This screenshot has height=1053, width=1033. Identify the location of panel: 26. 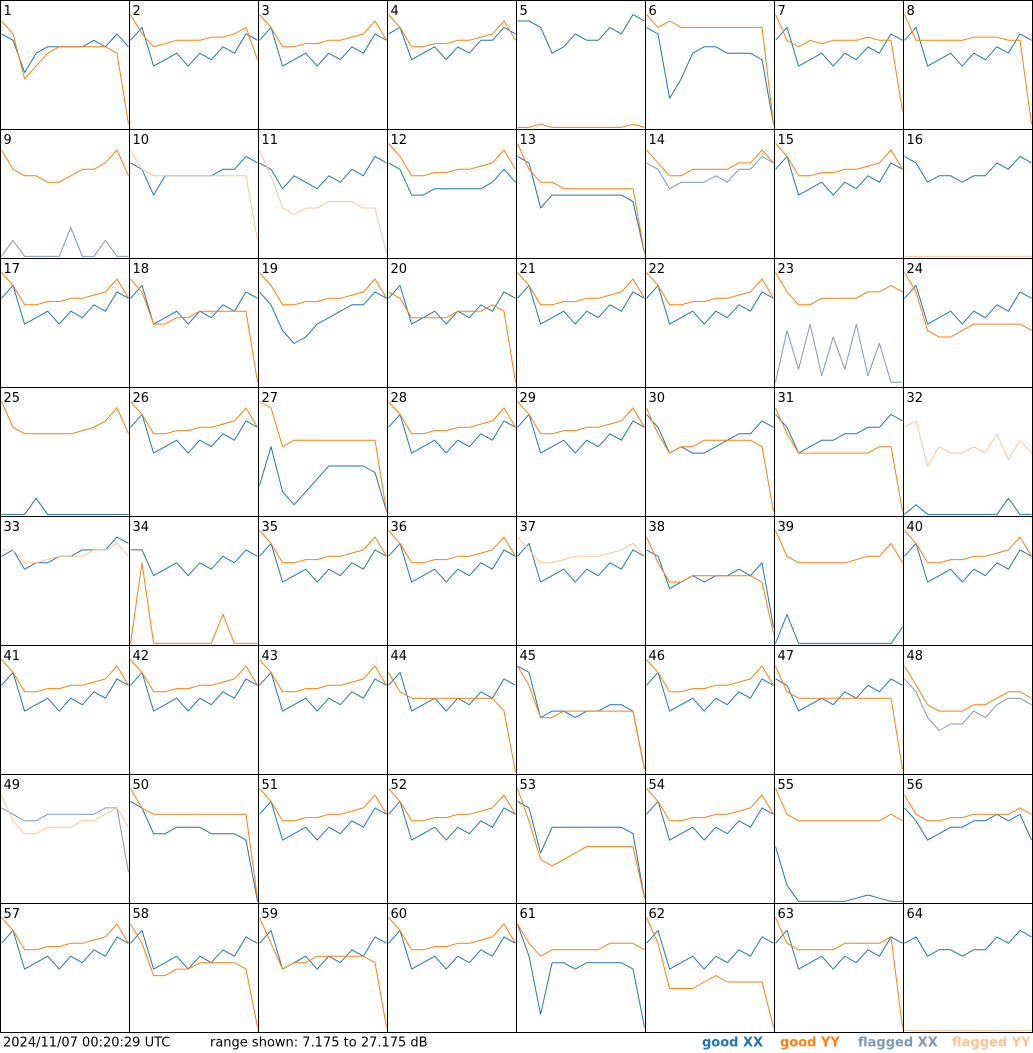
(194, 452).